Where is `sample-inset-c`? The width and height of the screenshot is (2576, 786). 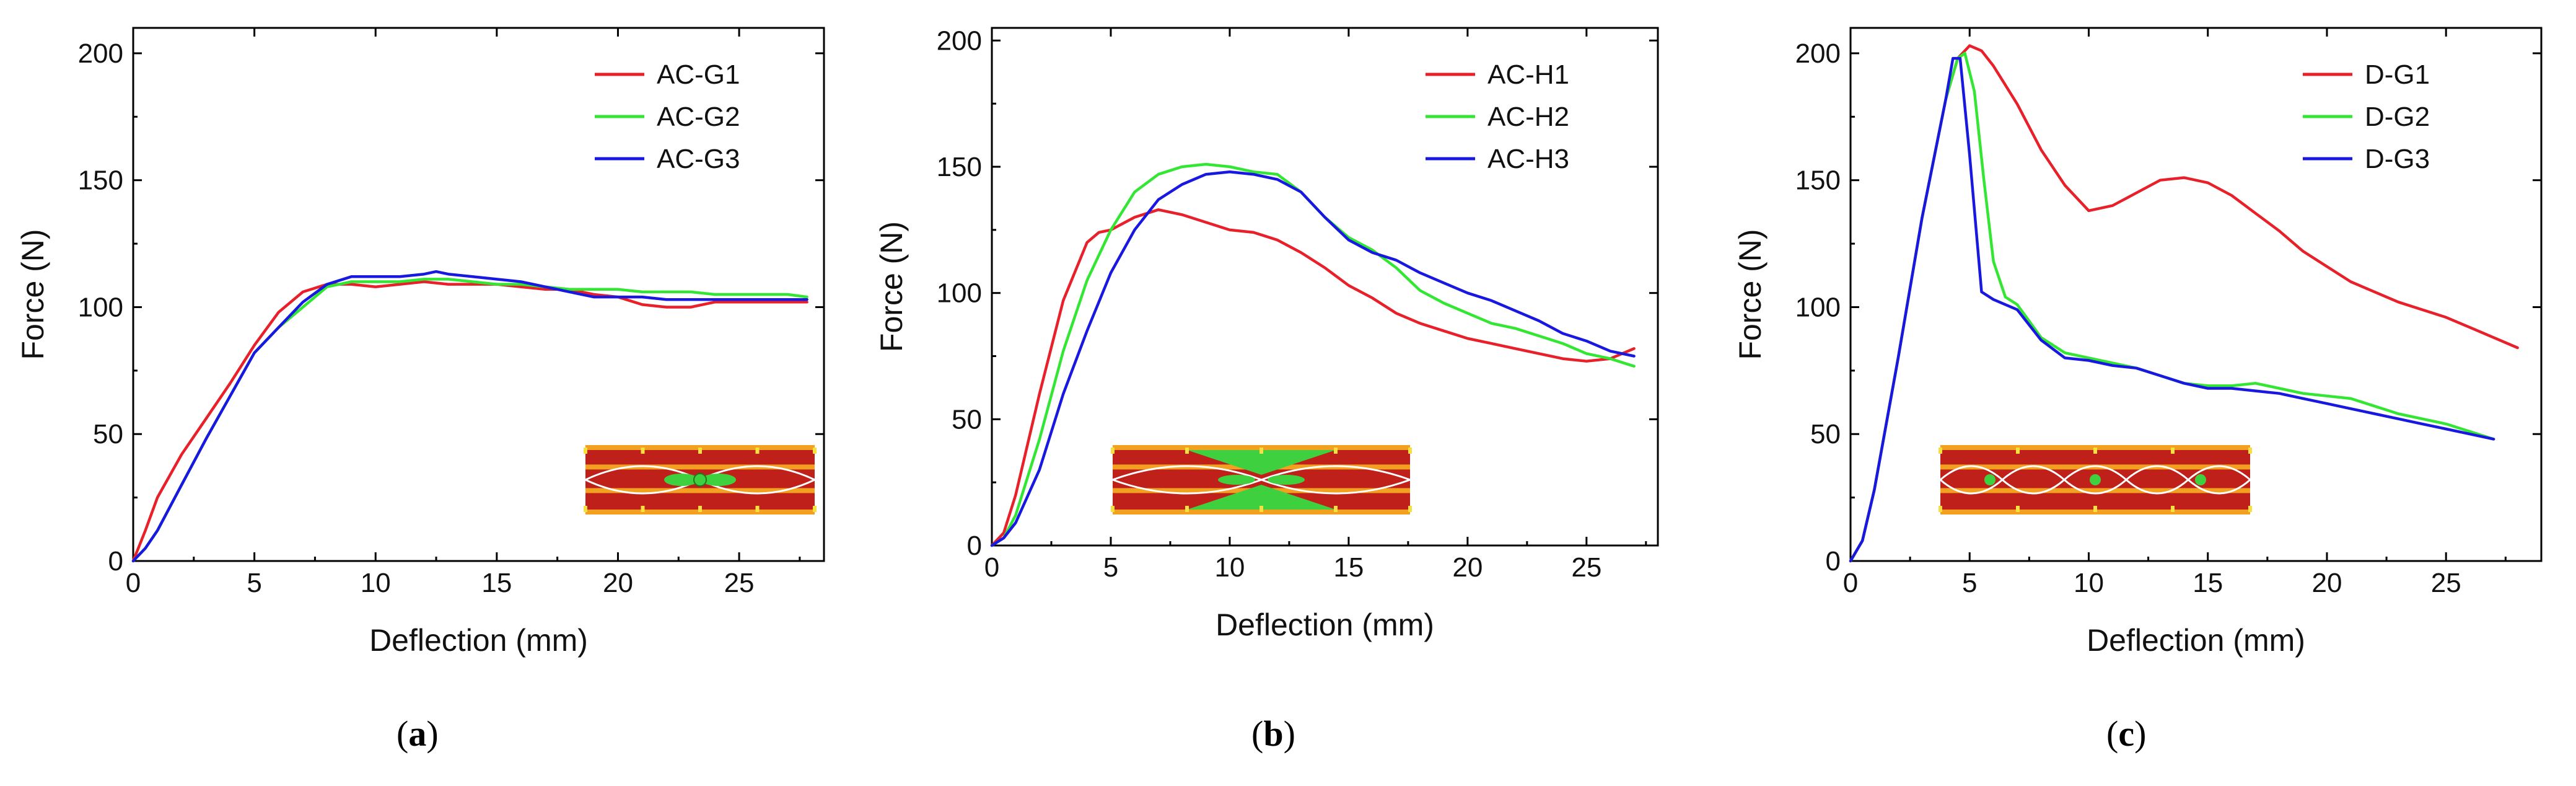
sample-inset-c is located at coordinates (2095, 480).